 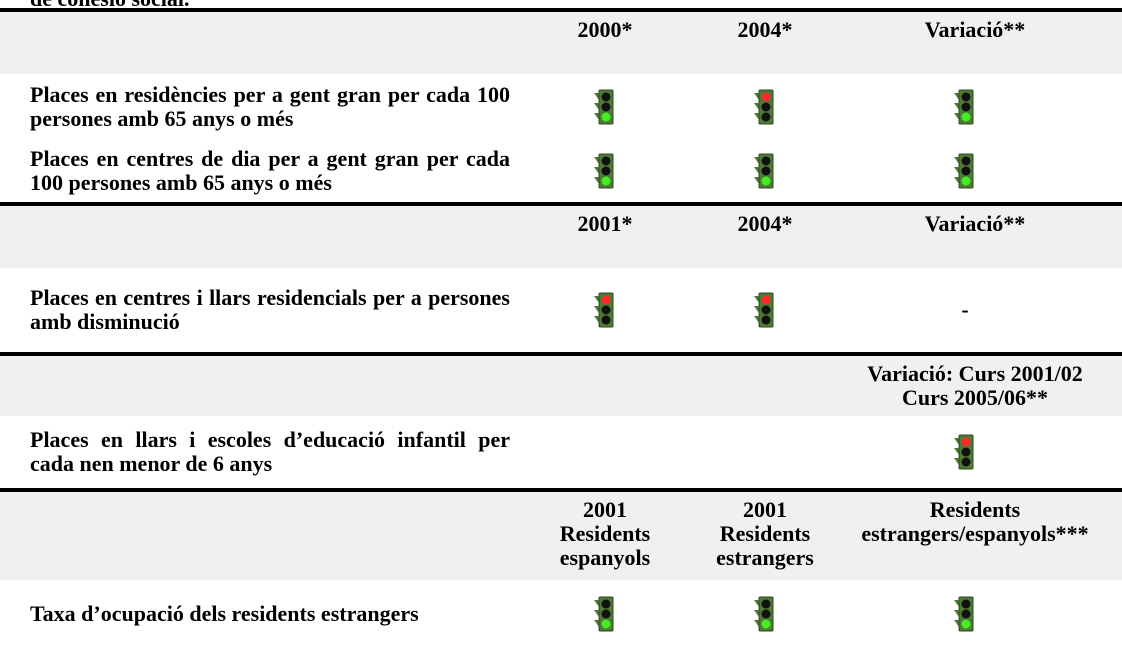 I want to click on header-text: 2000*, so click(x=605, y=29).